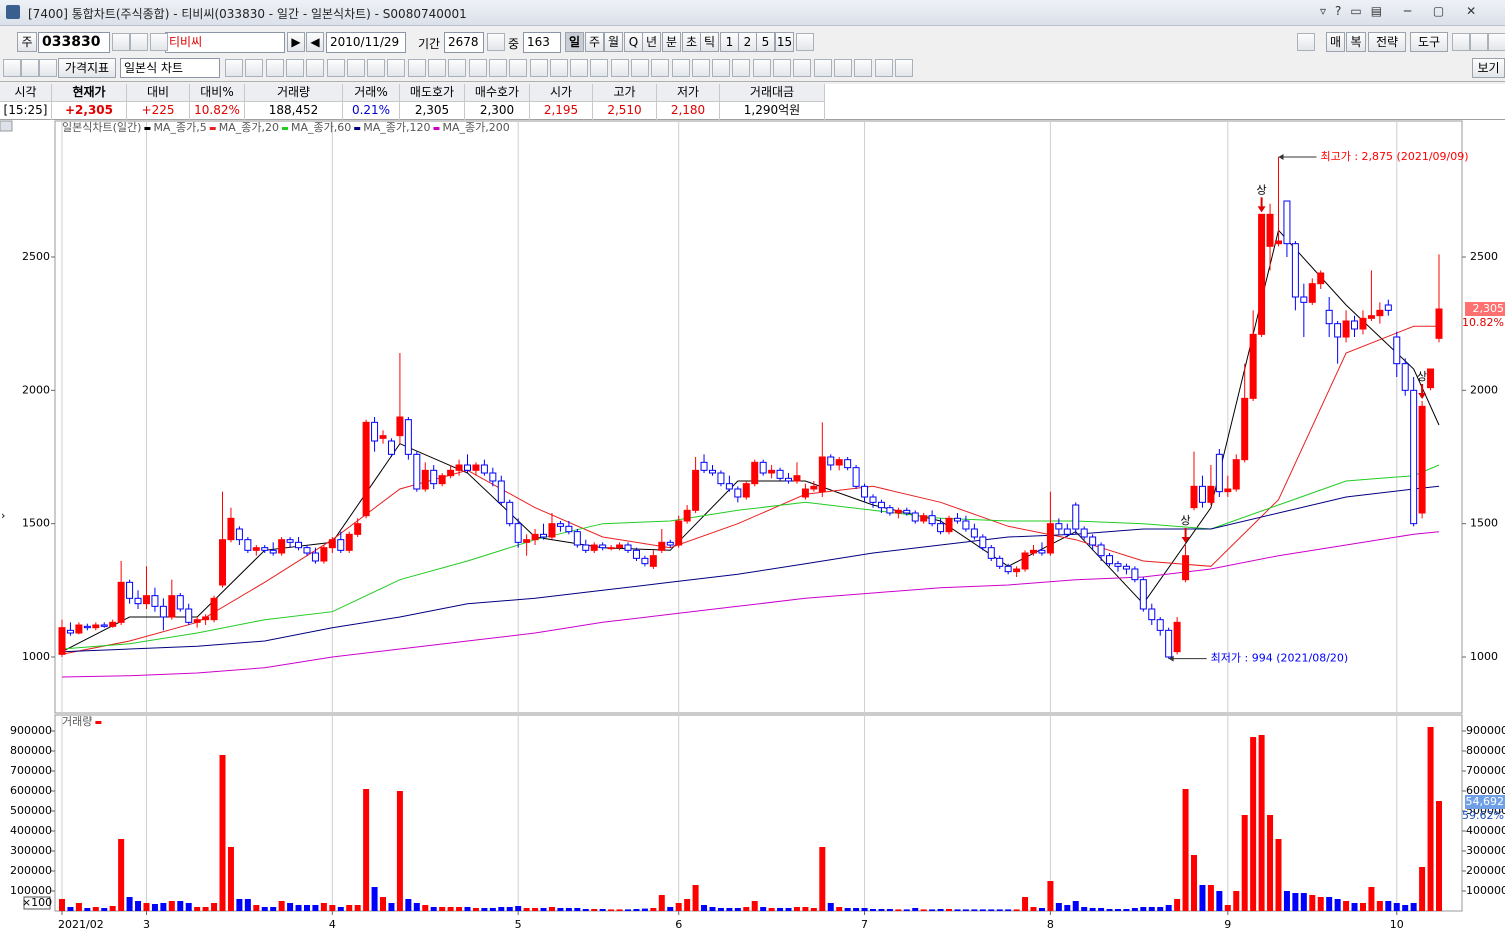 The width and height of the screenshot is (1505, 937). What do you see at coordinates (514, 44) in the screenshot?
I see `count-label: 중` at bounding box center [514, 44].